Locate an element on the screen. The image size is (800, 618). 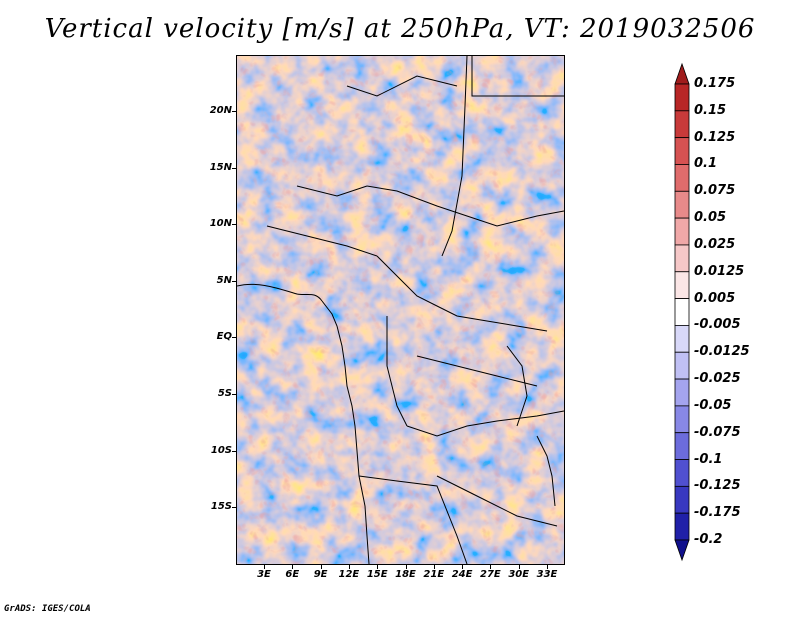
lat-label: 15N is located at coordinates (220, 167).